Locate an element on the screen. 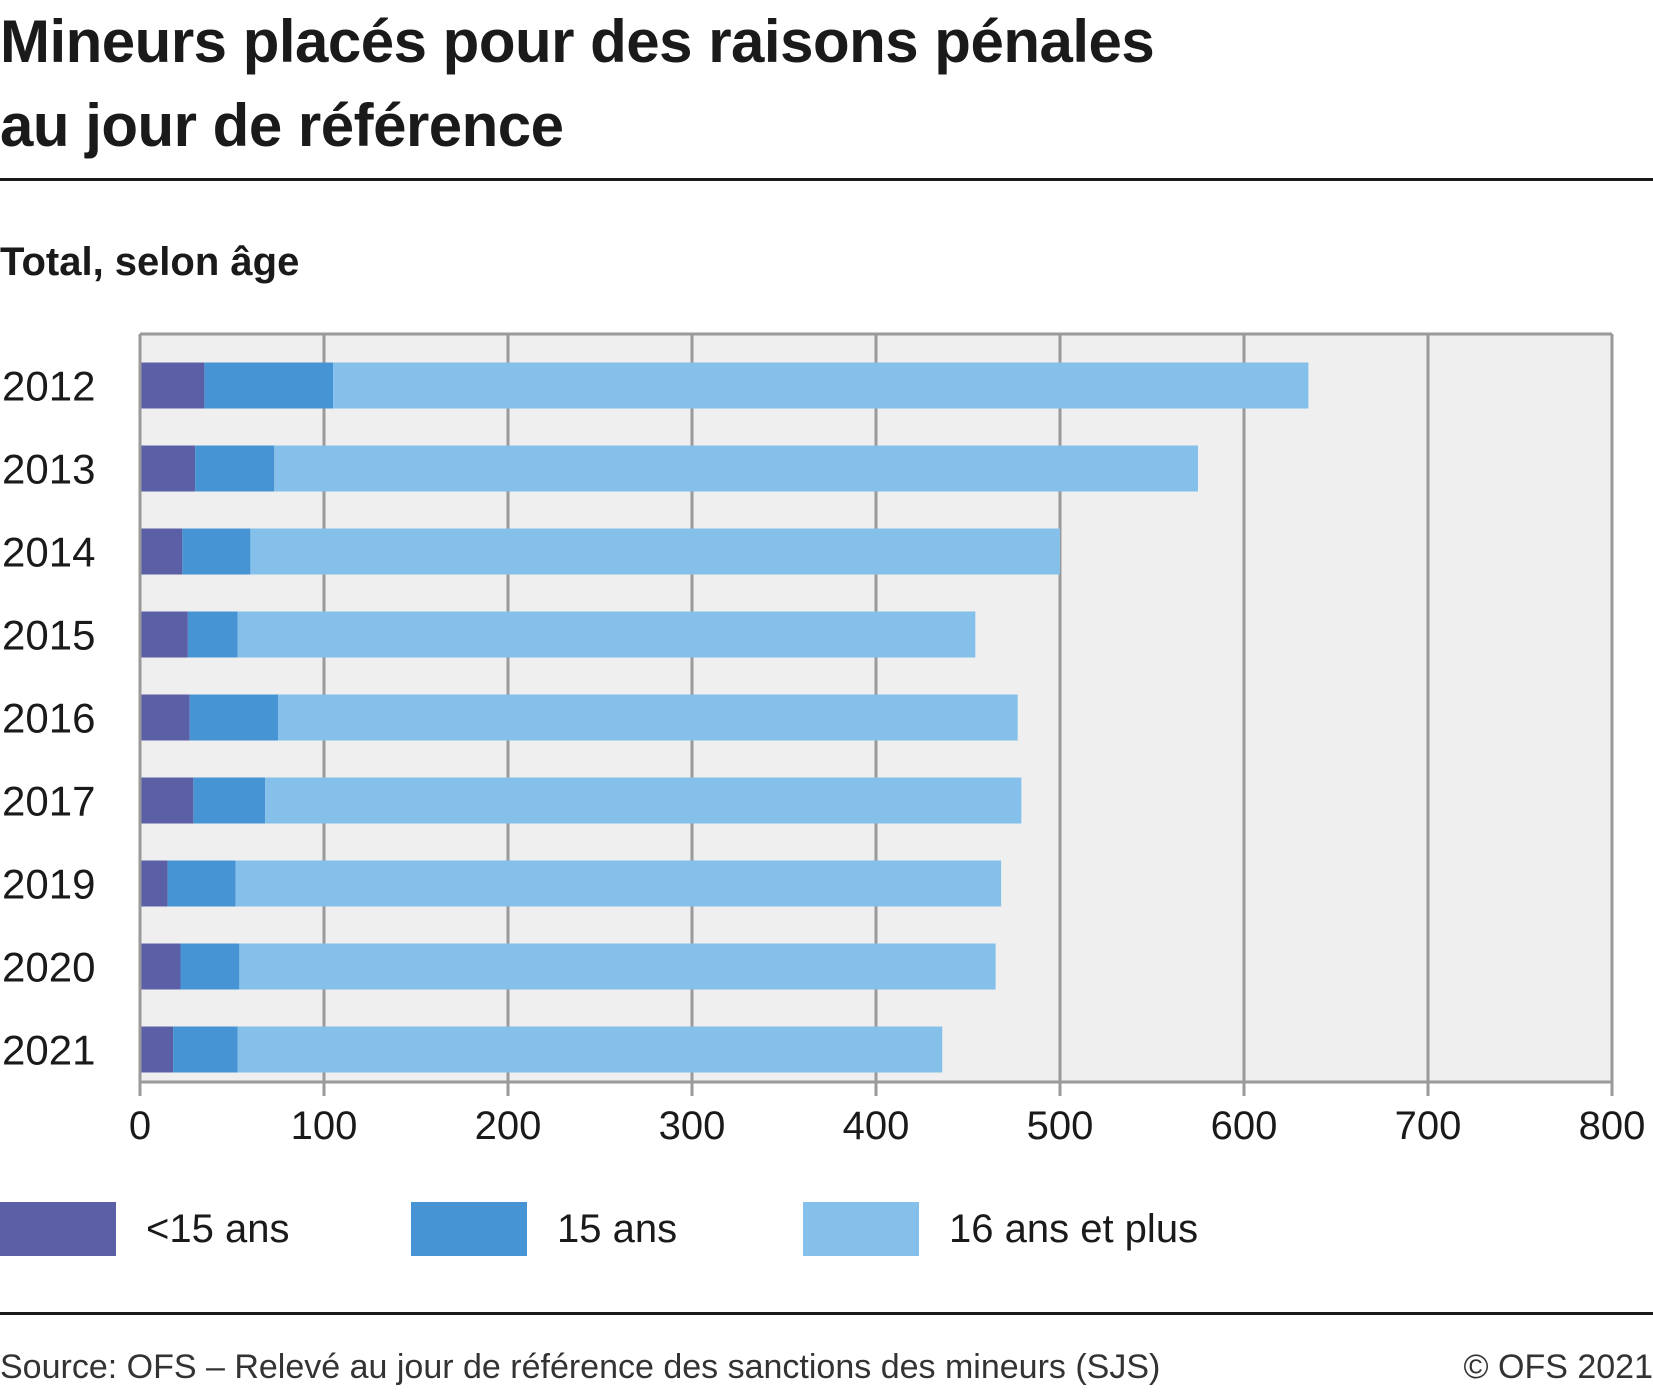 The height and width of the screenshot is (1393, 1653). footer-rule is located at coordinates (826, 1313).